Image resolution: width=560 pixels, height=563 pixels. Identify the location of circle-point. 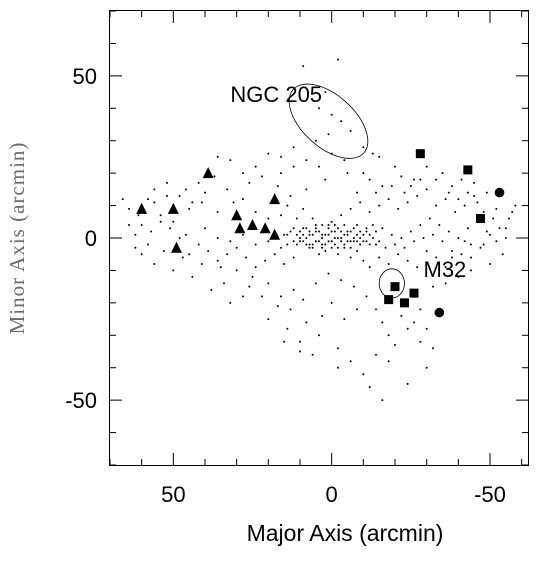
(499, 192).